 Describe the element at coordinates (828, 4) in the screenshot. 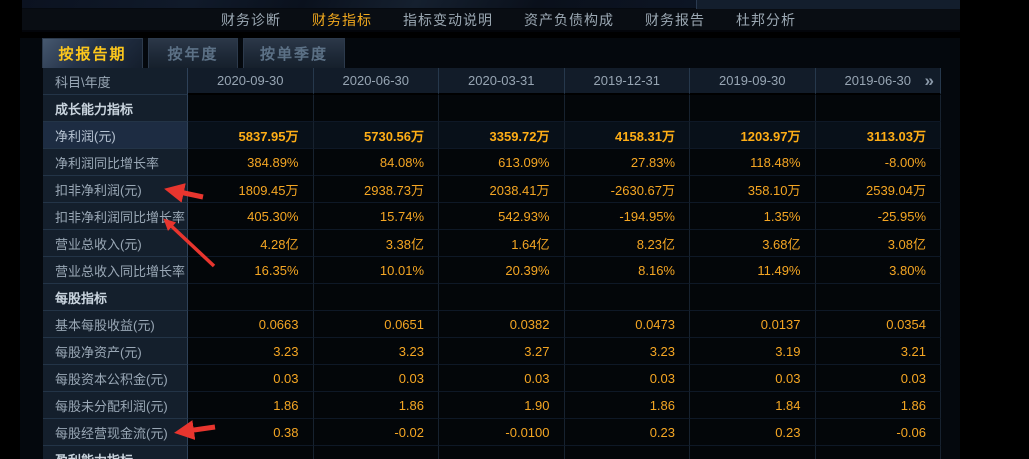

I see `banner-highlight-segment` at that location.